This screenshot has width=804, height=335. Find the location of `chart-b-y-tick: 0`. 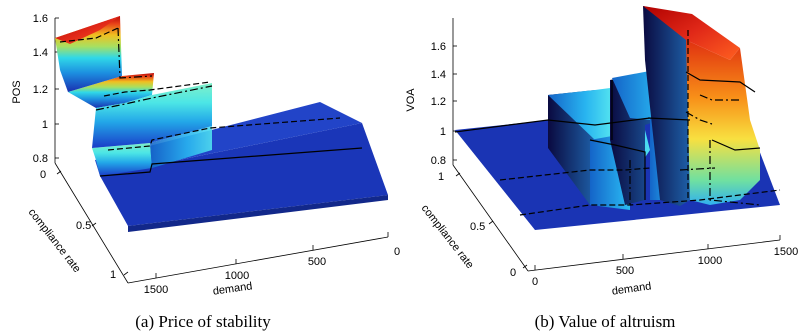

chart-b-y-tick: 0 is located at coordinates (513, 273).